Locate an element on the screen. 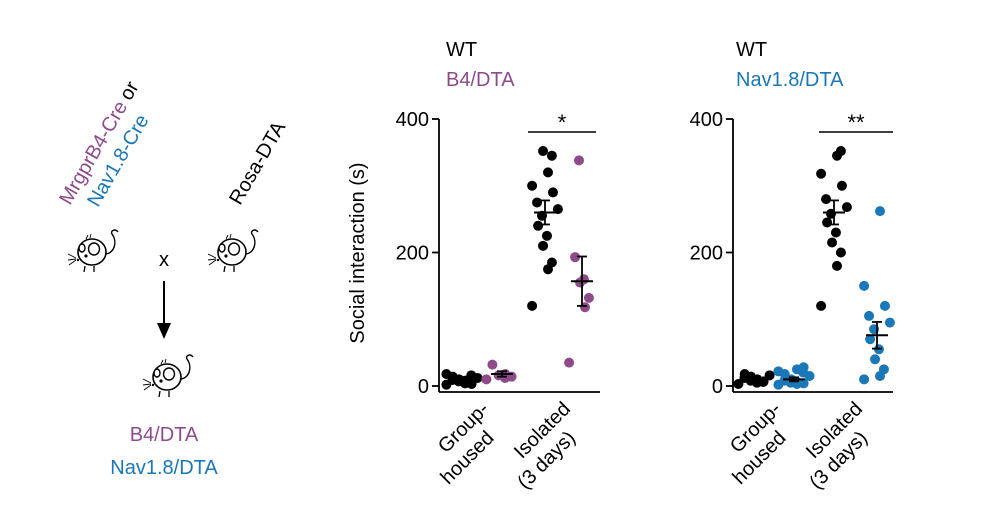 The width and height of the screenshot is (991, 514). rosa-dta-label: Rosa-DTA is located at coordinates (257, 162).